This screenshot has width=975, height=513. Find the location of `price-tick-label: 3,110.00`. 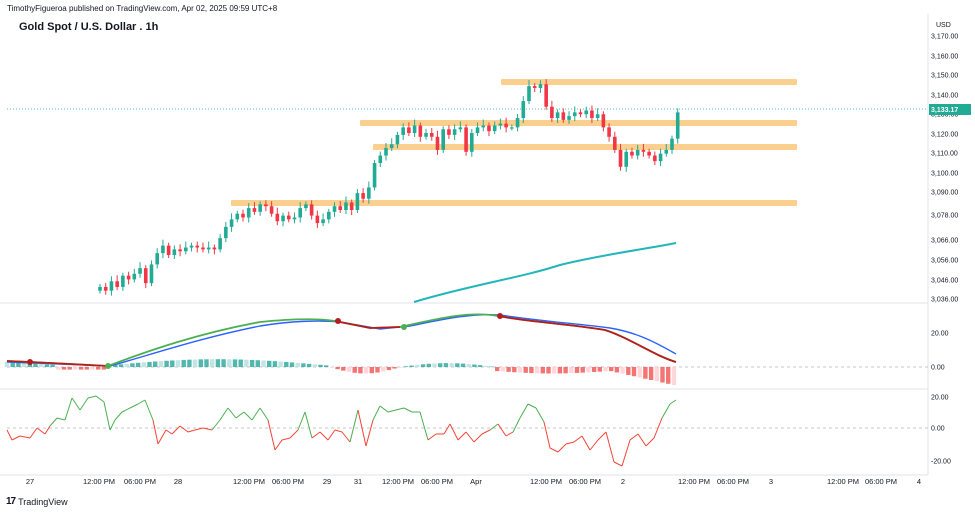

price-tick-label: 3,110.00 is located at coordinates (944, 154).